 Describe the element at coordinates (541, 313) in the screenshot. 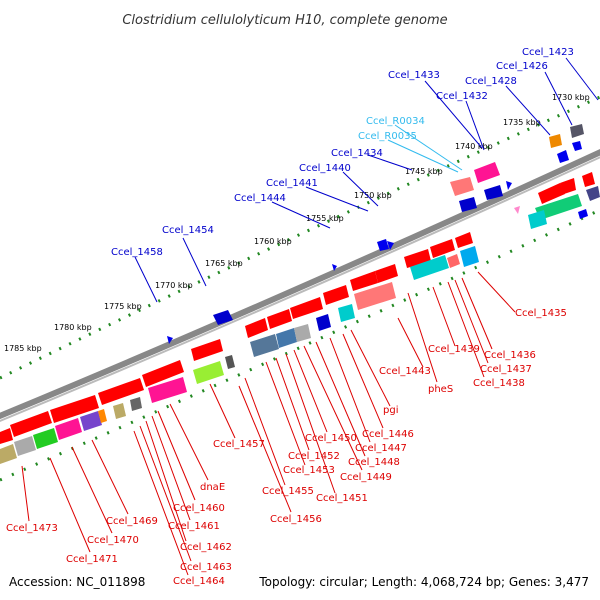

I see `gene-label: Ccel_1435` at that location.